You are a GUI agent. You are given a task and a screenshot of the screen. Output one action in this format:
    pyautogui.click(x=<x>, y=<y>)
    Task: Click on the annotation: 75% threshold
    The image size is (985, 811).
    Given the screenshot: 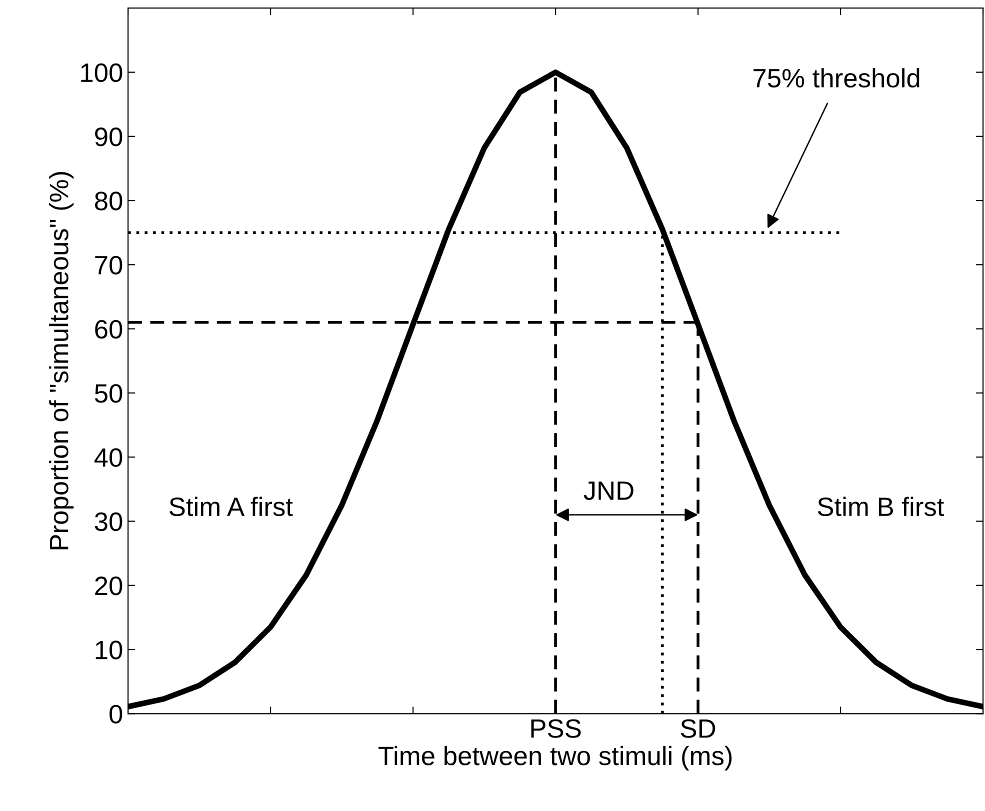 What is the action you would take?
    pyautogui.click(x=837, y=78)
    